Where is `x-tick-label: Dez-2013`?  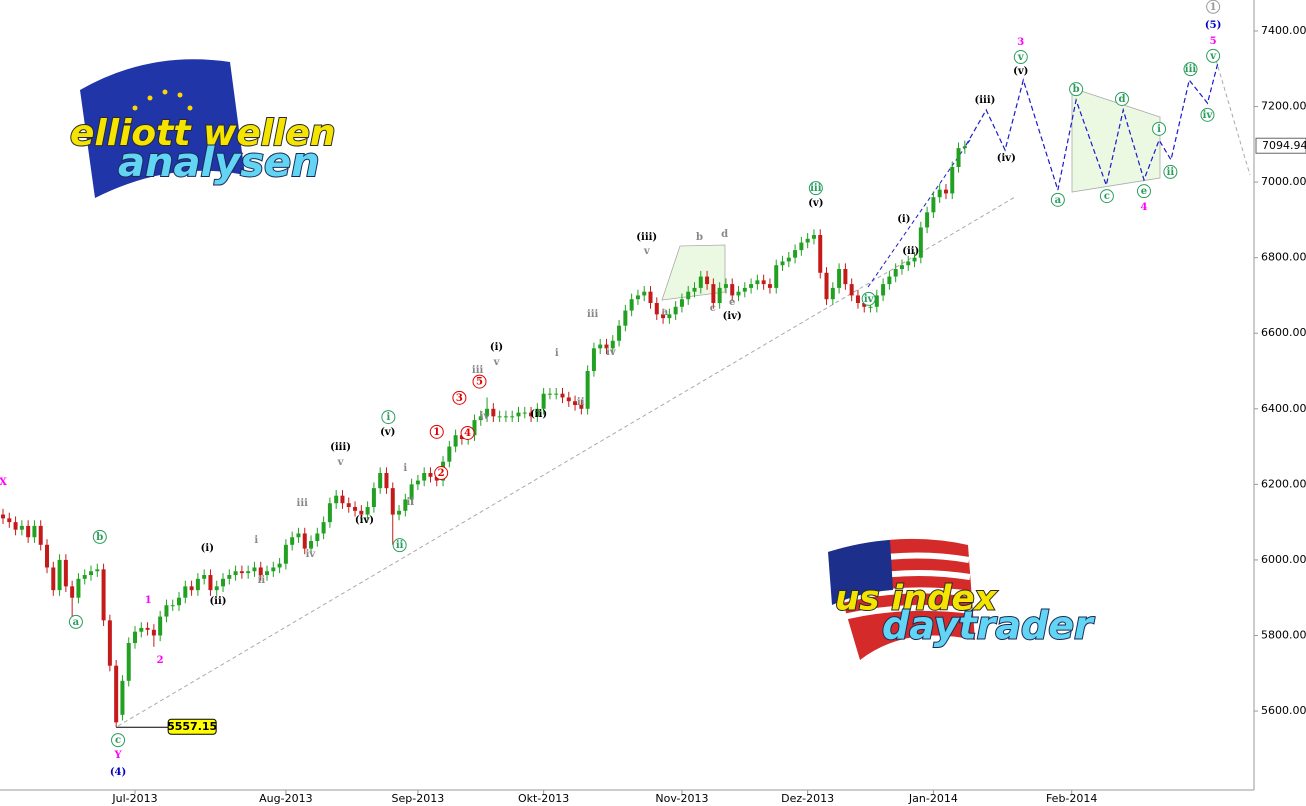 x-tick-label: Dez-2013 is located at coordinates (807, 798).